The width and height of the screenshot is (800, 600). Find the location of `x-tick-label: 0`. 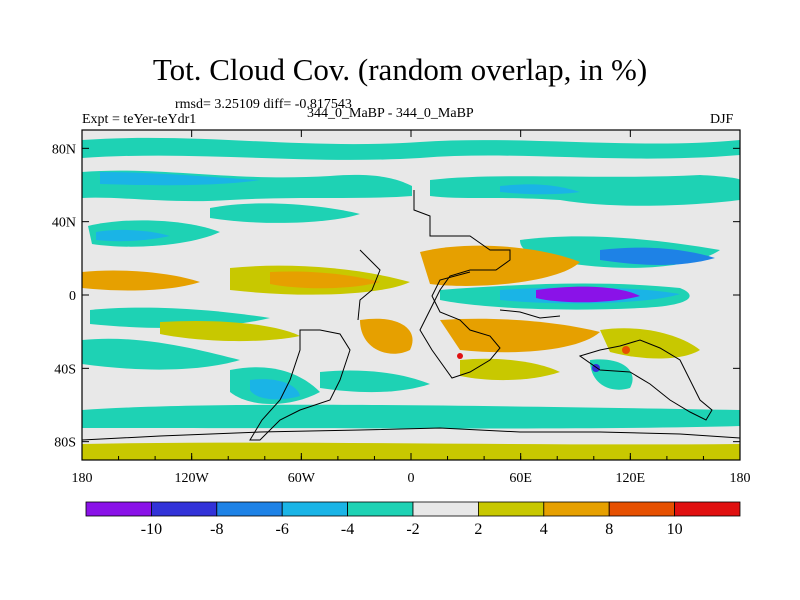

x-tick-label: 0 is located at coordinates (411, 478).